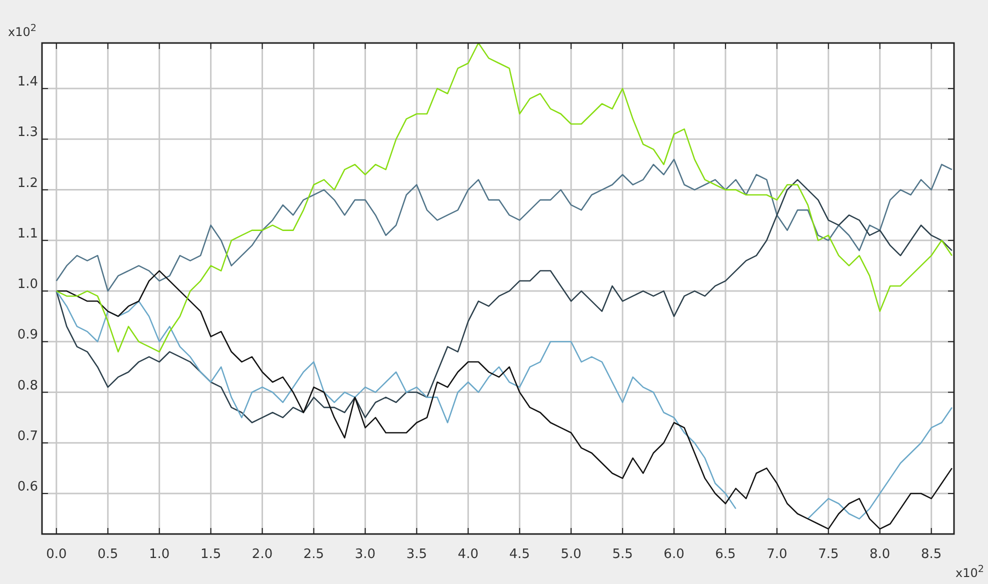 This screenshot has width=988, height=584. I want to click on x-axis-title: x10$^{2}$, so click(970, 572).